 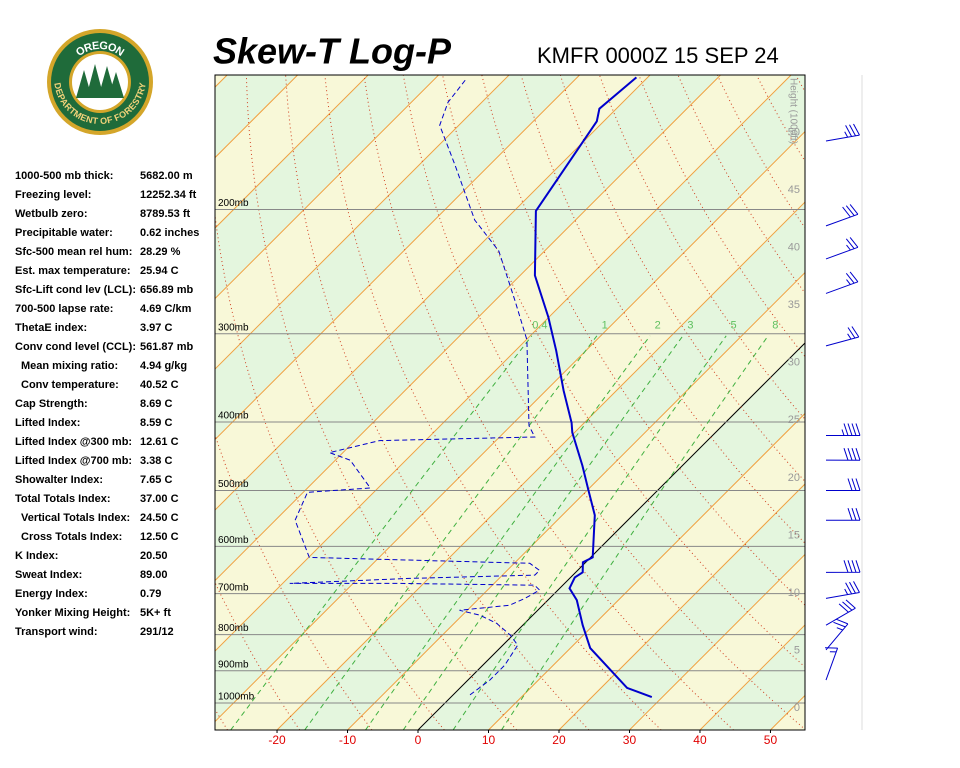 What do you see at coordinates (166, 176) in the screenshot?
I see `index-value: 5682.00 m` at bounding box center [166, 176].